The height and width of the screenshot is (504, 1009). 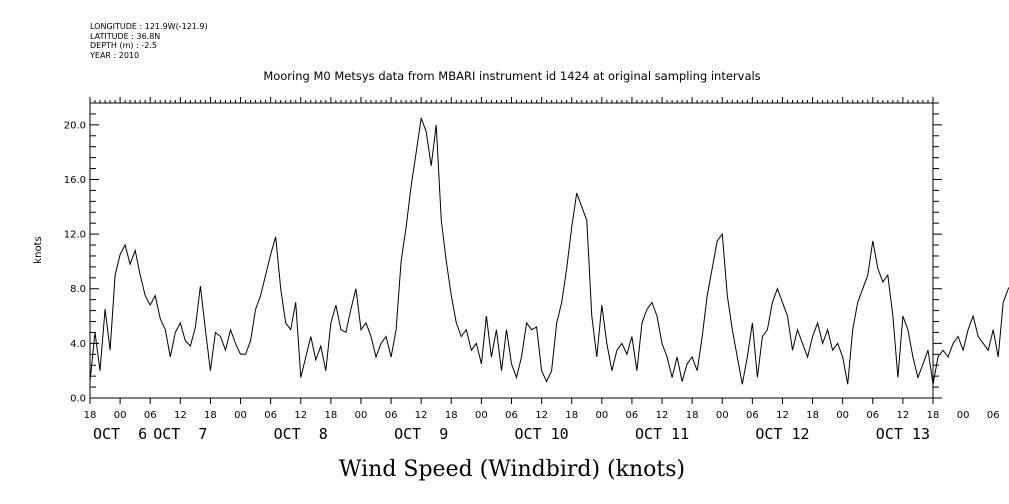 What do you see at coordinates (75, 125) in the screenshot?
I see `y-tick-label: 20.0` at bounding box center [75, 125].